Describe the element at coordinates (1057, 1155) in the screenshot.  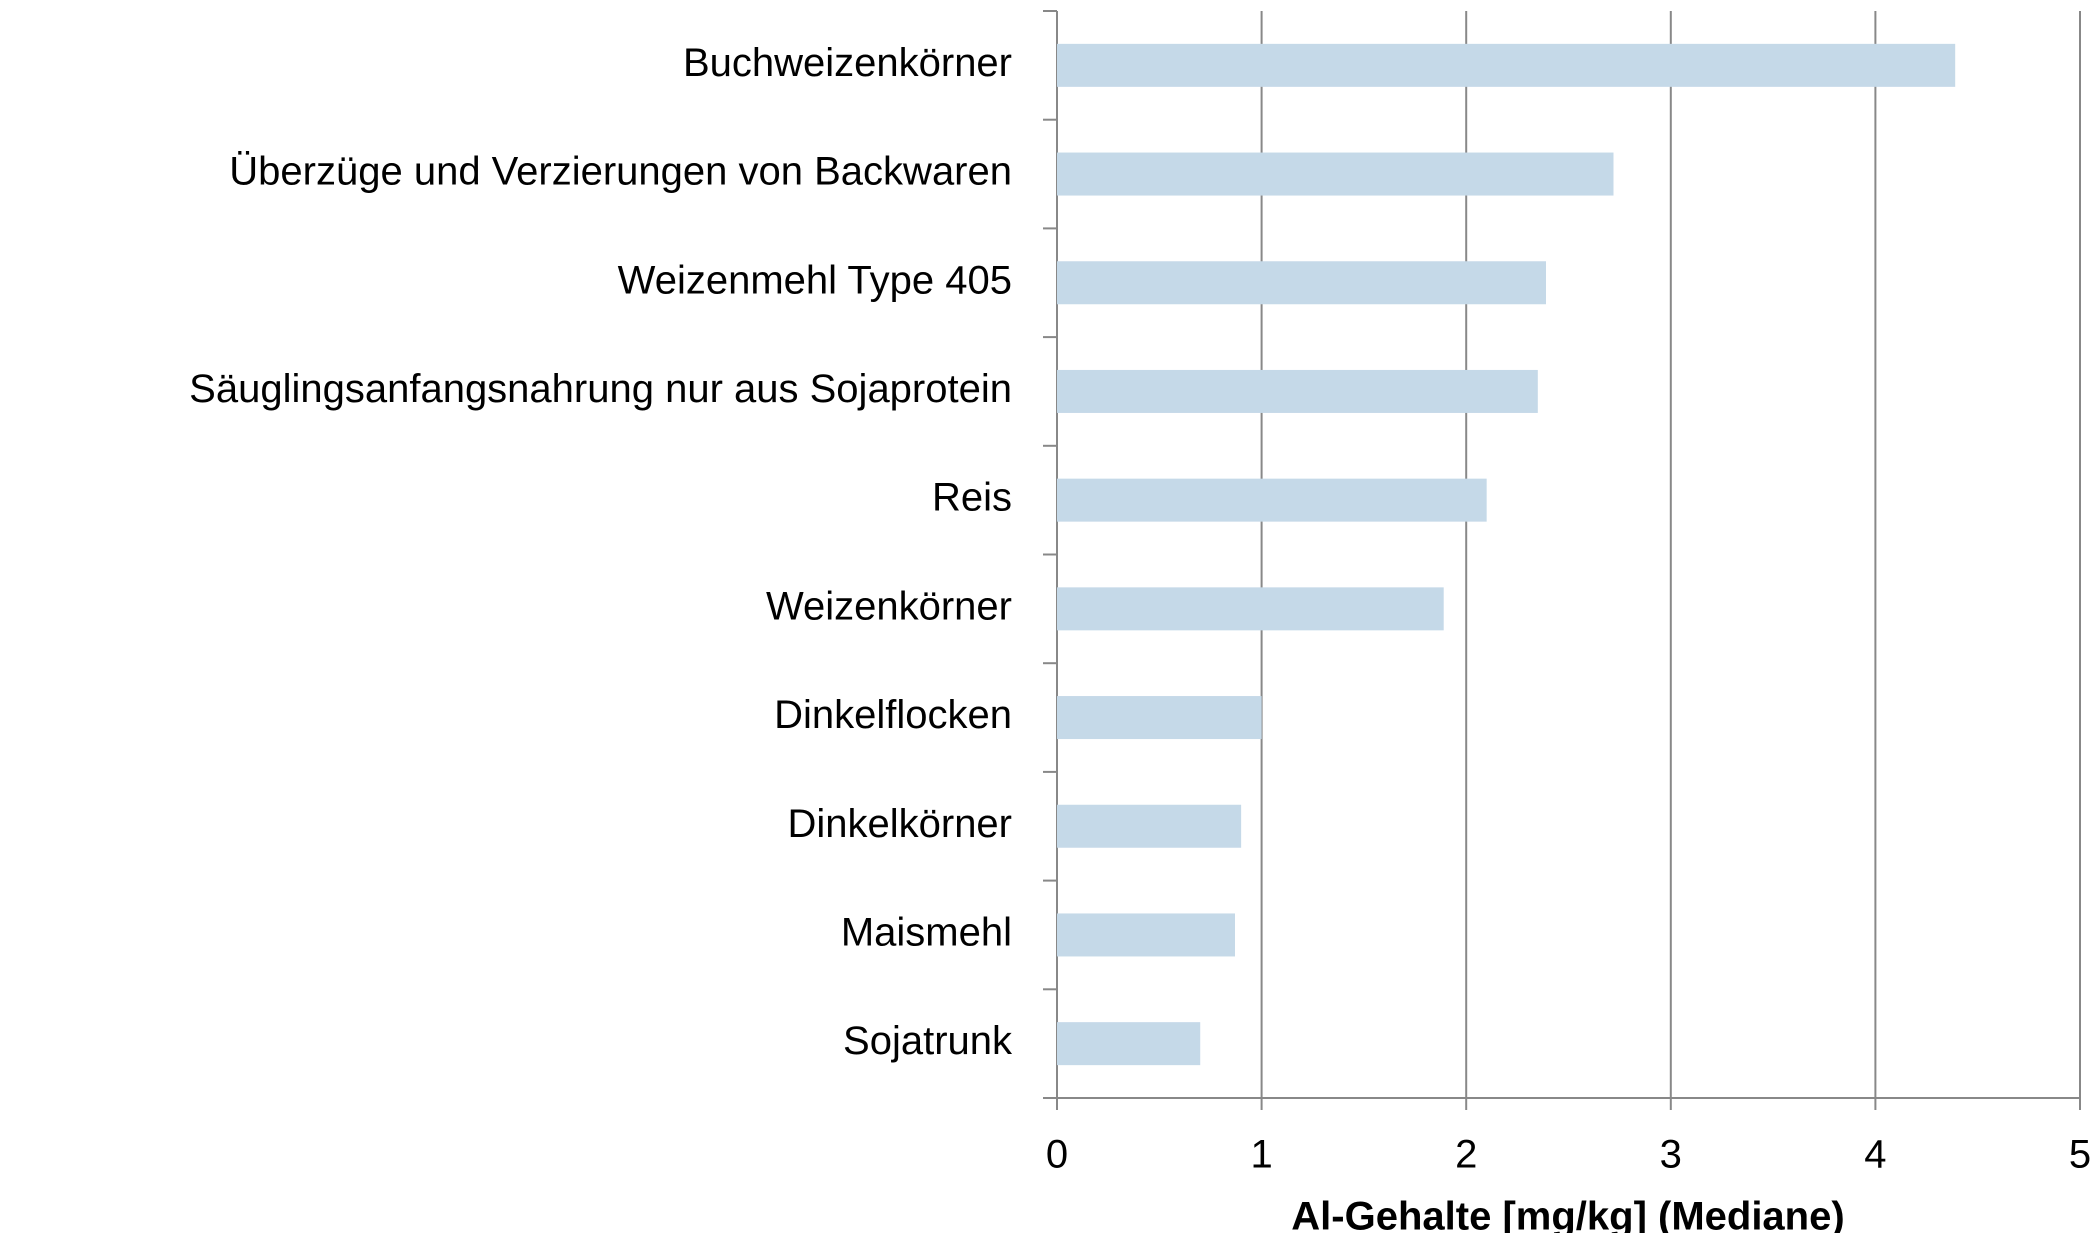
I see `x-tick-label: 0` at that location.